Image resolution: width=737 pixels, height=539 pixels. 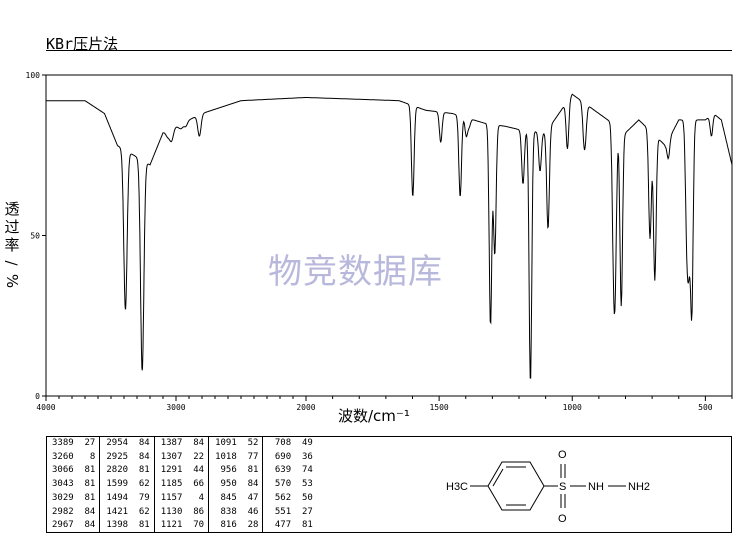 What do you see at coordinates (291, 456) in the screenshot?
I see `peak-row: 690 36` at bounding box center [291, 456].